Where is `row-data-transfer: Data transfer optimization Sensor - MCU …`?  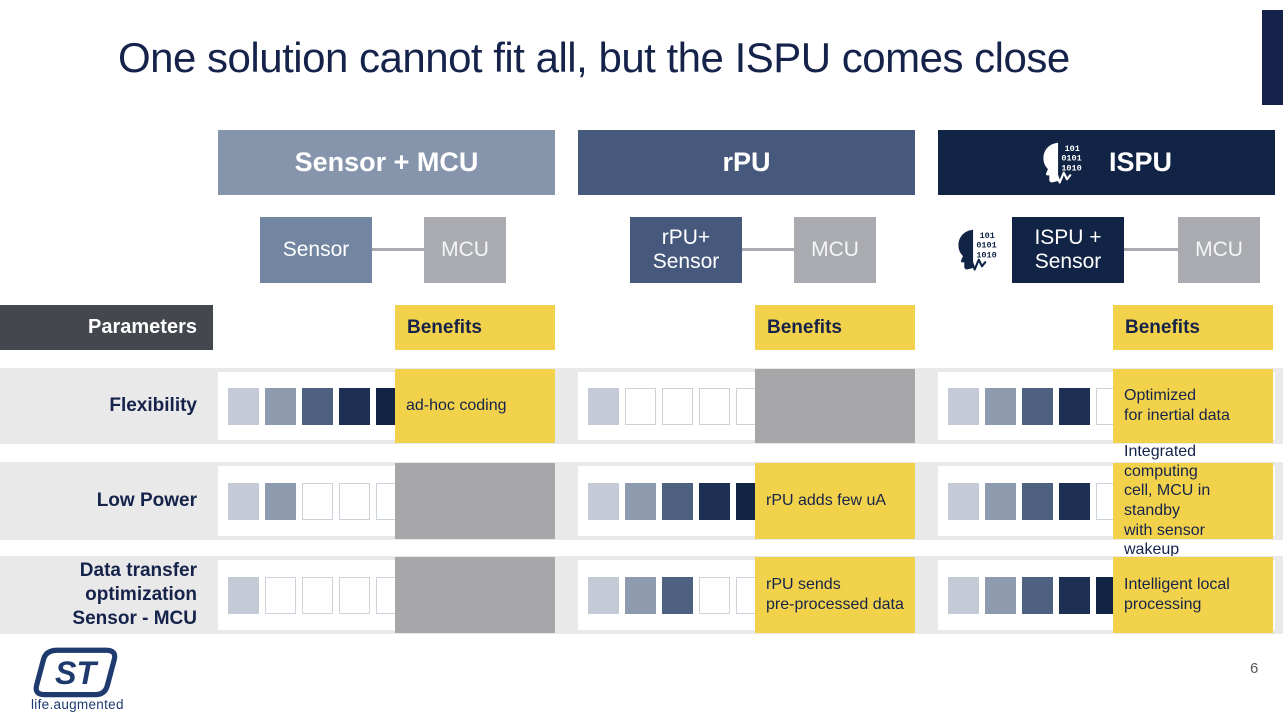
row-data-transfer: Data transfer optimization Sensor - MCU … is located at coordinates (641, 595).